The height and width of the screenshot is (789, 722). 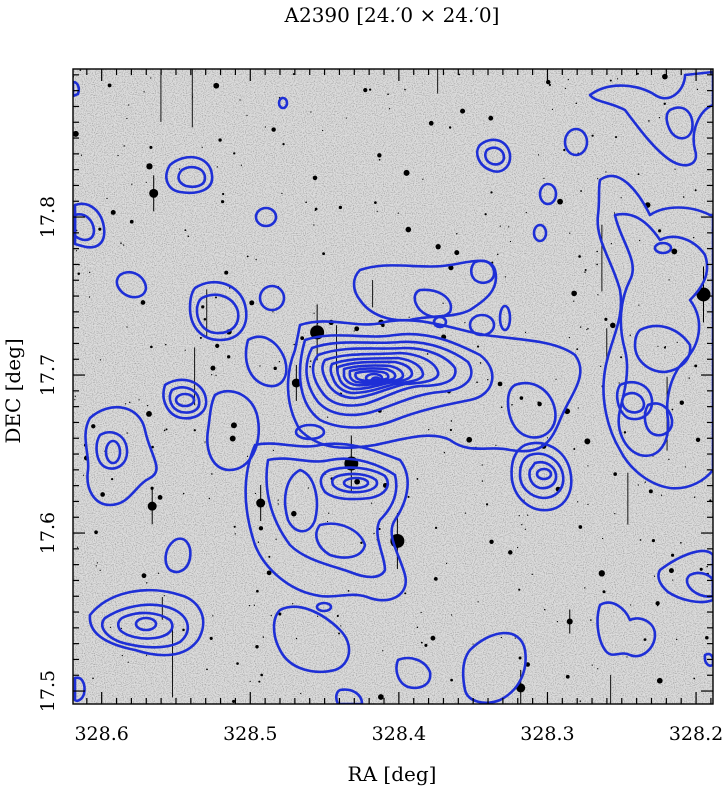 What do you see at coordinates (296, 383) in the screenshot?
I see `star` at bounding box center [296, 383].